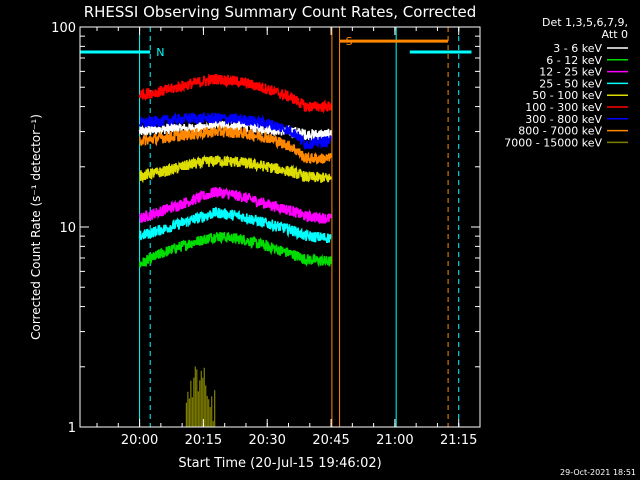  I want to click on x-tick-label-4: 21:00, so click(394, 440).